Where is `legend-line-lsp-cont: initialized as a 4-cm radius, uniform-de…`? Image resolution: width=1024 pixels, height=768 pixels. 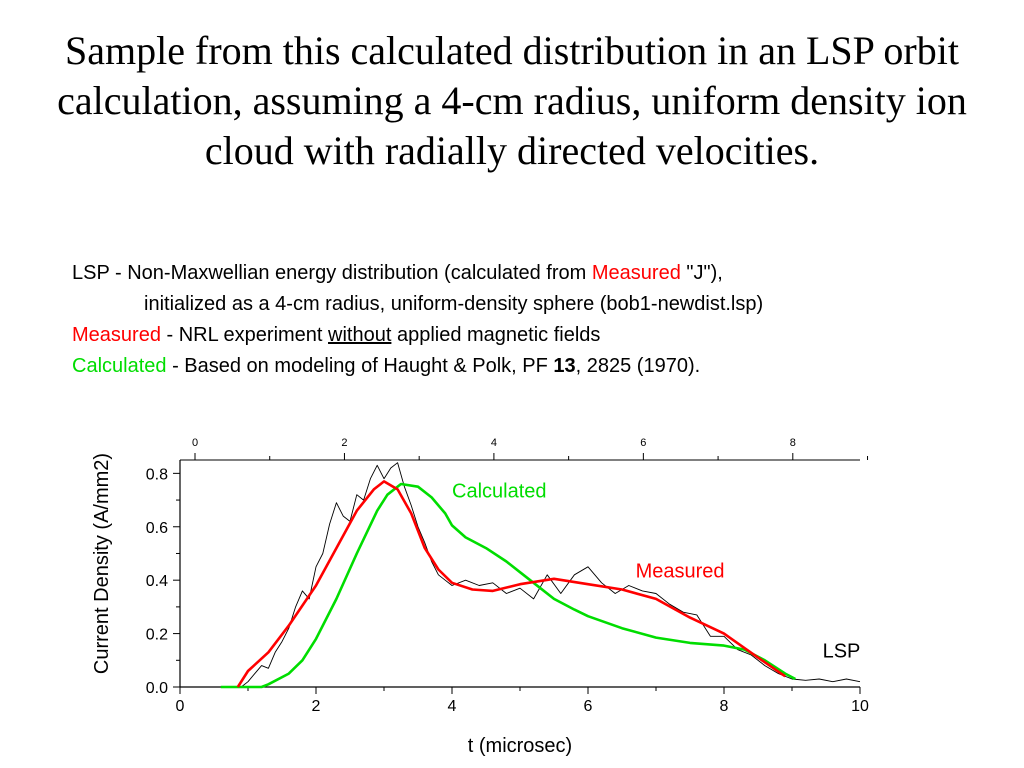
legend-line-lsp-cont: initialized as a 4-cm radius, uniform-de… is located at coordinates (454, 304).